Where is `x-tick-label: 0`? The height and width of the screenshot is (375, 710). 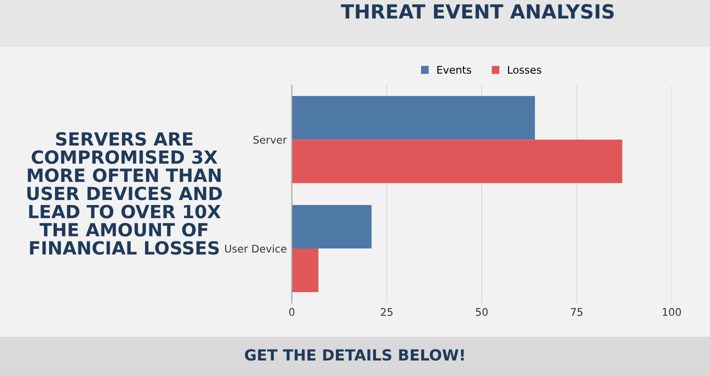 x-tick-label: 0 is located at coordinates (291, 312).